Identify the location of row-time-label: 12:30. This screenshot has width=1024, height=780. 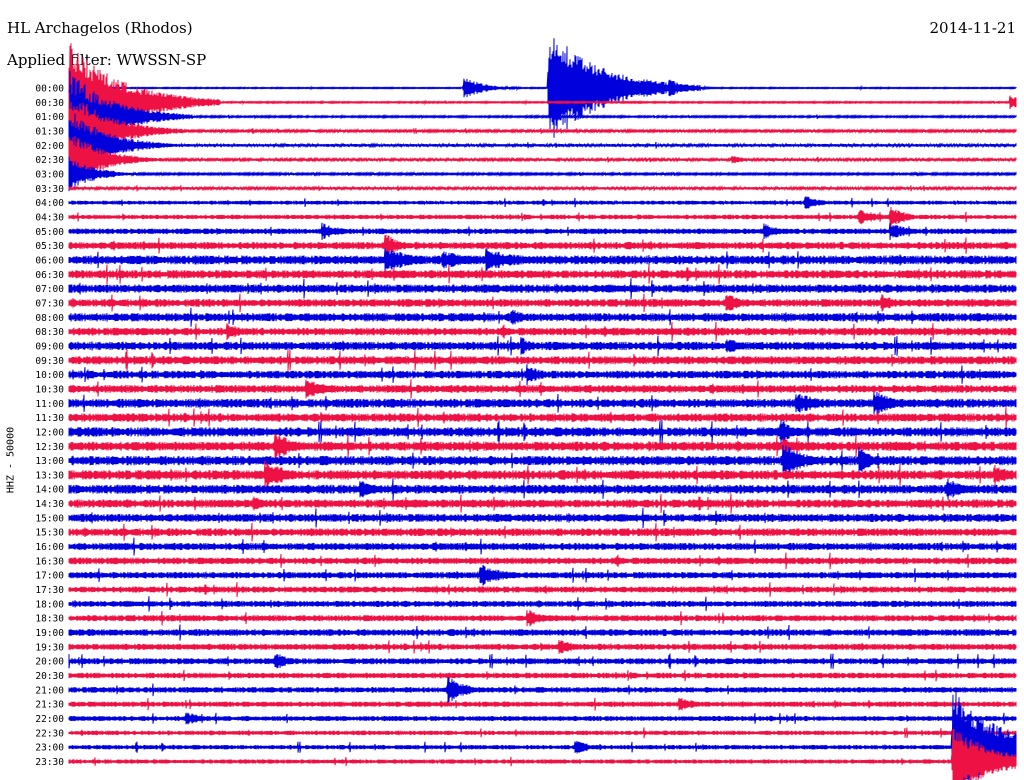
(49, 447).